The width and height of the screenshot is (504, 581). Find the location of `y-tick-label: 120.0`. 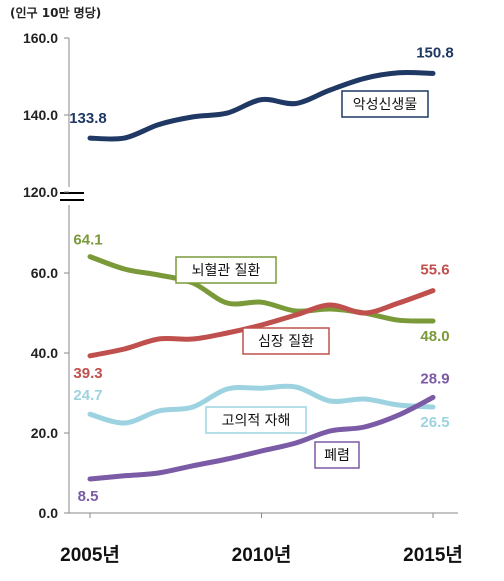

y-tick-label: 120.0 is located at coordinates (40, 192).